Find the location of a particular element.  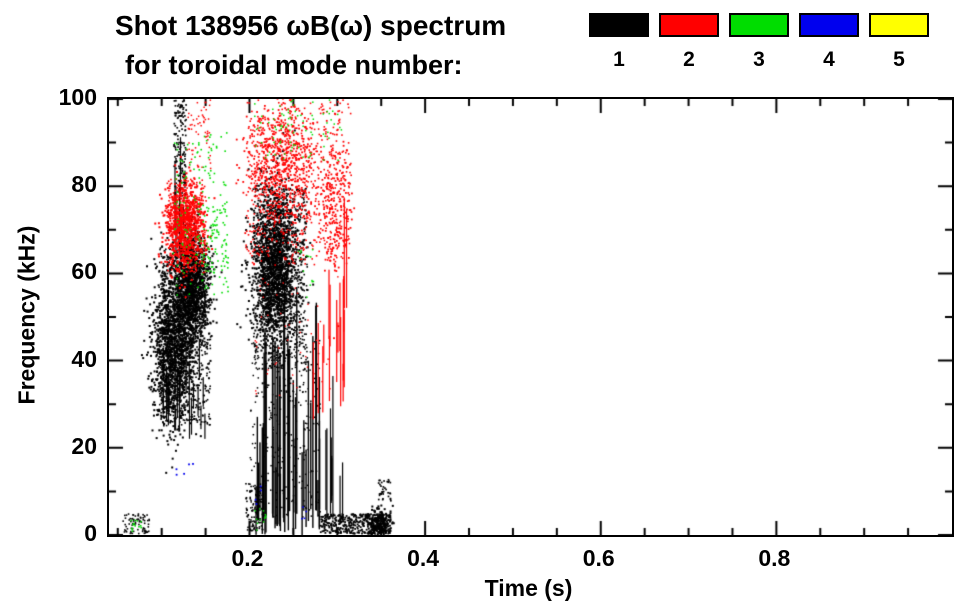

y-tick-label: 0 is located at coordinates (90, 533).